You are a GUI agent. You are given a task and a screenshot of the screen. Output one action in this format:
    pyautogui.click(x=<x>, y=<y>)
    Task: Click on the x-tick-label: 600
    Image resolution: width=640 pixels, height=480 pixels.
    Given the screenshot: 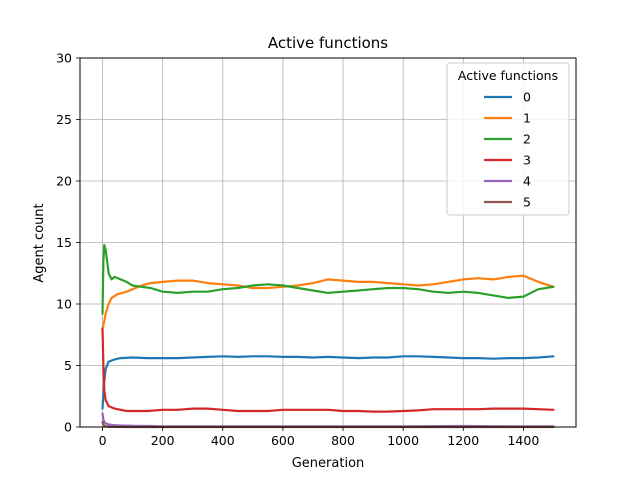 What is the action you would take?
    pyautogui.click(x=283, y=440)
    